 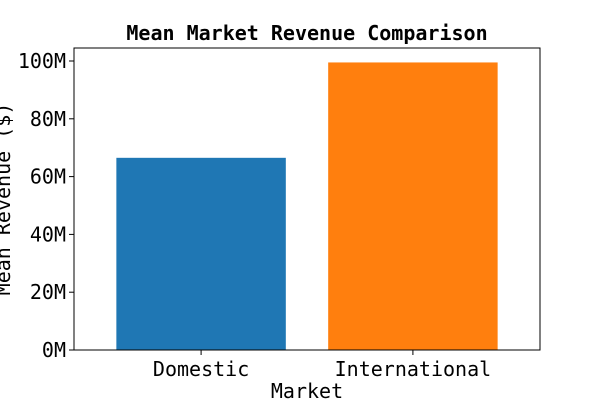 What do you see at coordinates (413, 369) in the screenshot?
I see `x-tick-label: International` at bounding box center [413, 369].